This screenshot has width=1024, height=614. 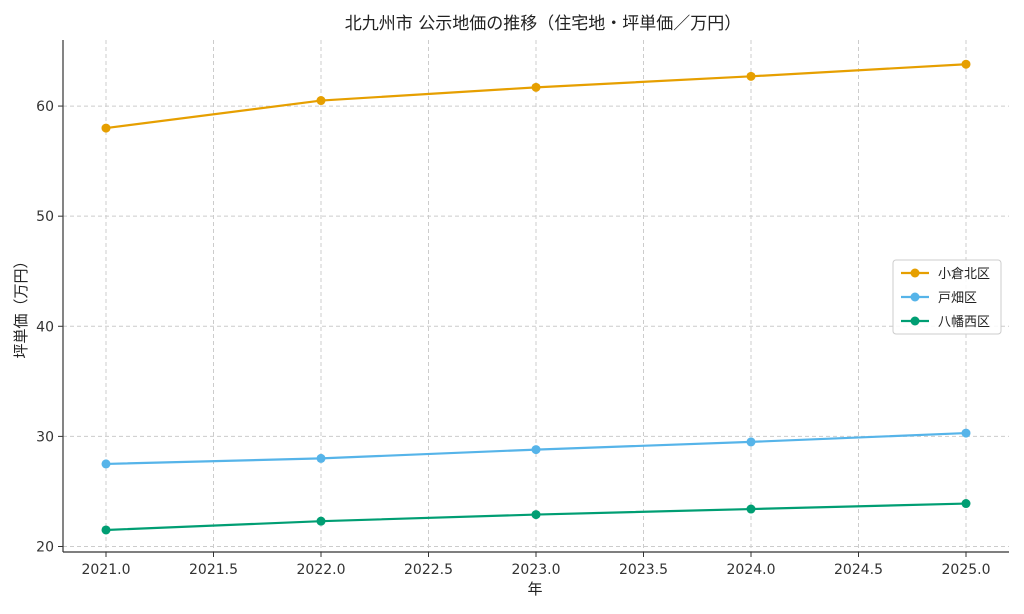 What do you see at coordinates (858, 570) in the screenshot?
I see `x-tick-label: 2024.5` at bounding box center [858, 570].